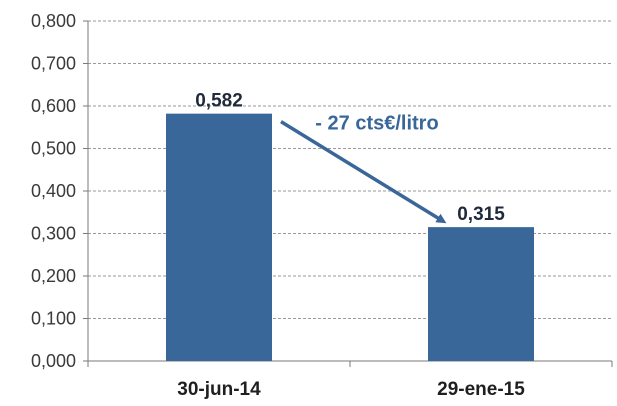 This screenshot has height=406, width=617. I want to click on annotation: - 27 cts€/litro, so click(363, 168).